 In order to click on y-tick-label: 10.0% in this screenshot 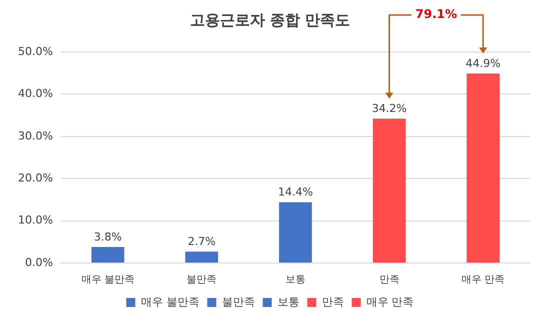, I will do `click(35, 220)`.